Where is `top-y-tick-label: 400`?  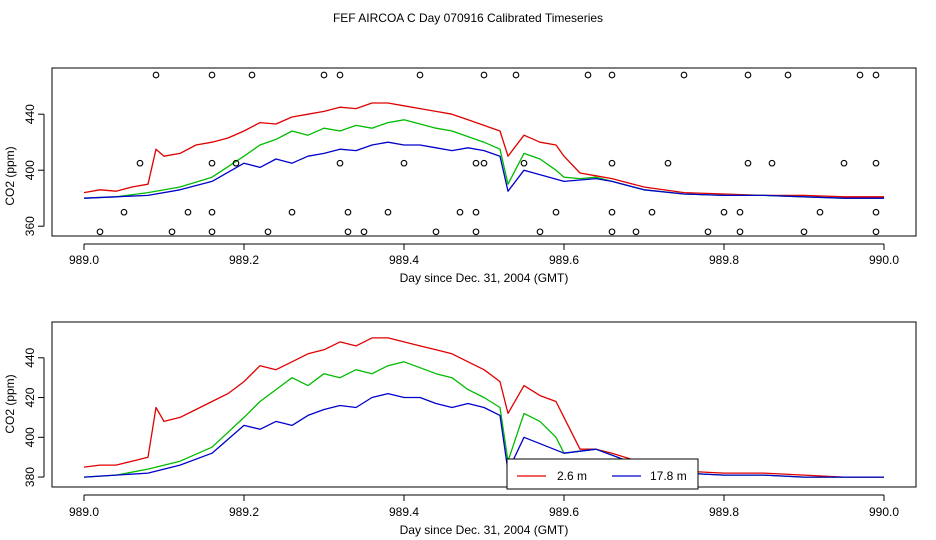 top-y-tick-label: 400 is located at coordinates (30, 170).